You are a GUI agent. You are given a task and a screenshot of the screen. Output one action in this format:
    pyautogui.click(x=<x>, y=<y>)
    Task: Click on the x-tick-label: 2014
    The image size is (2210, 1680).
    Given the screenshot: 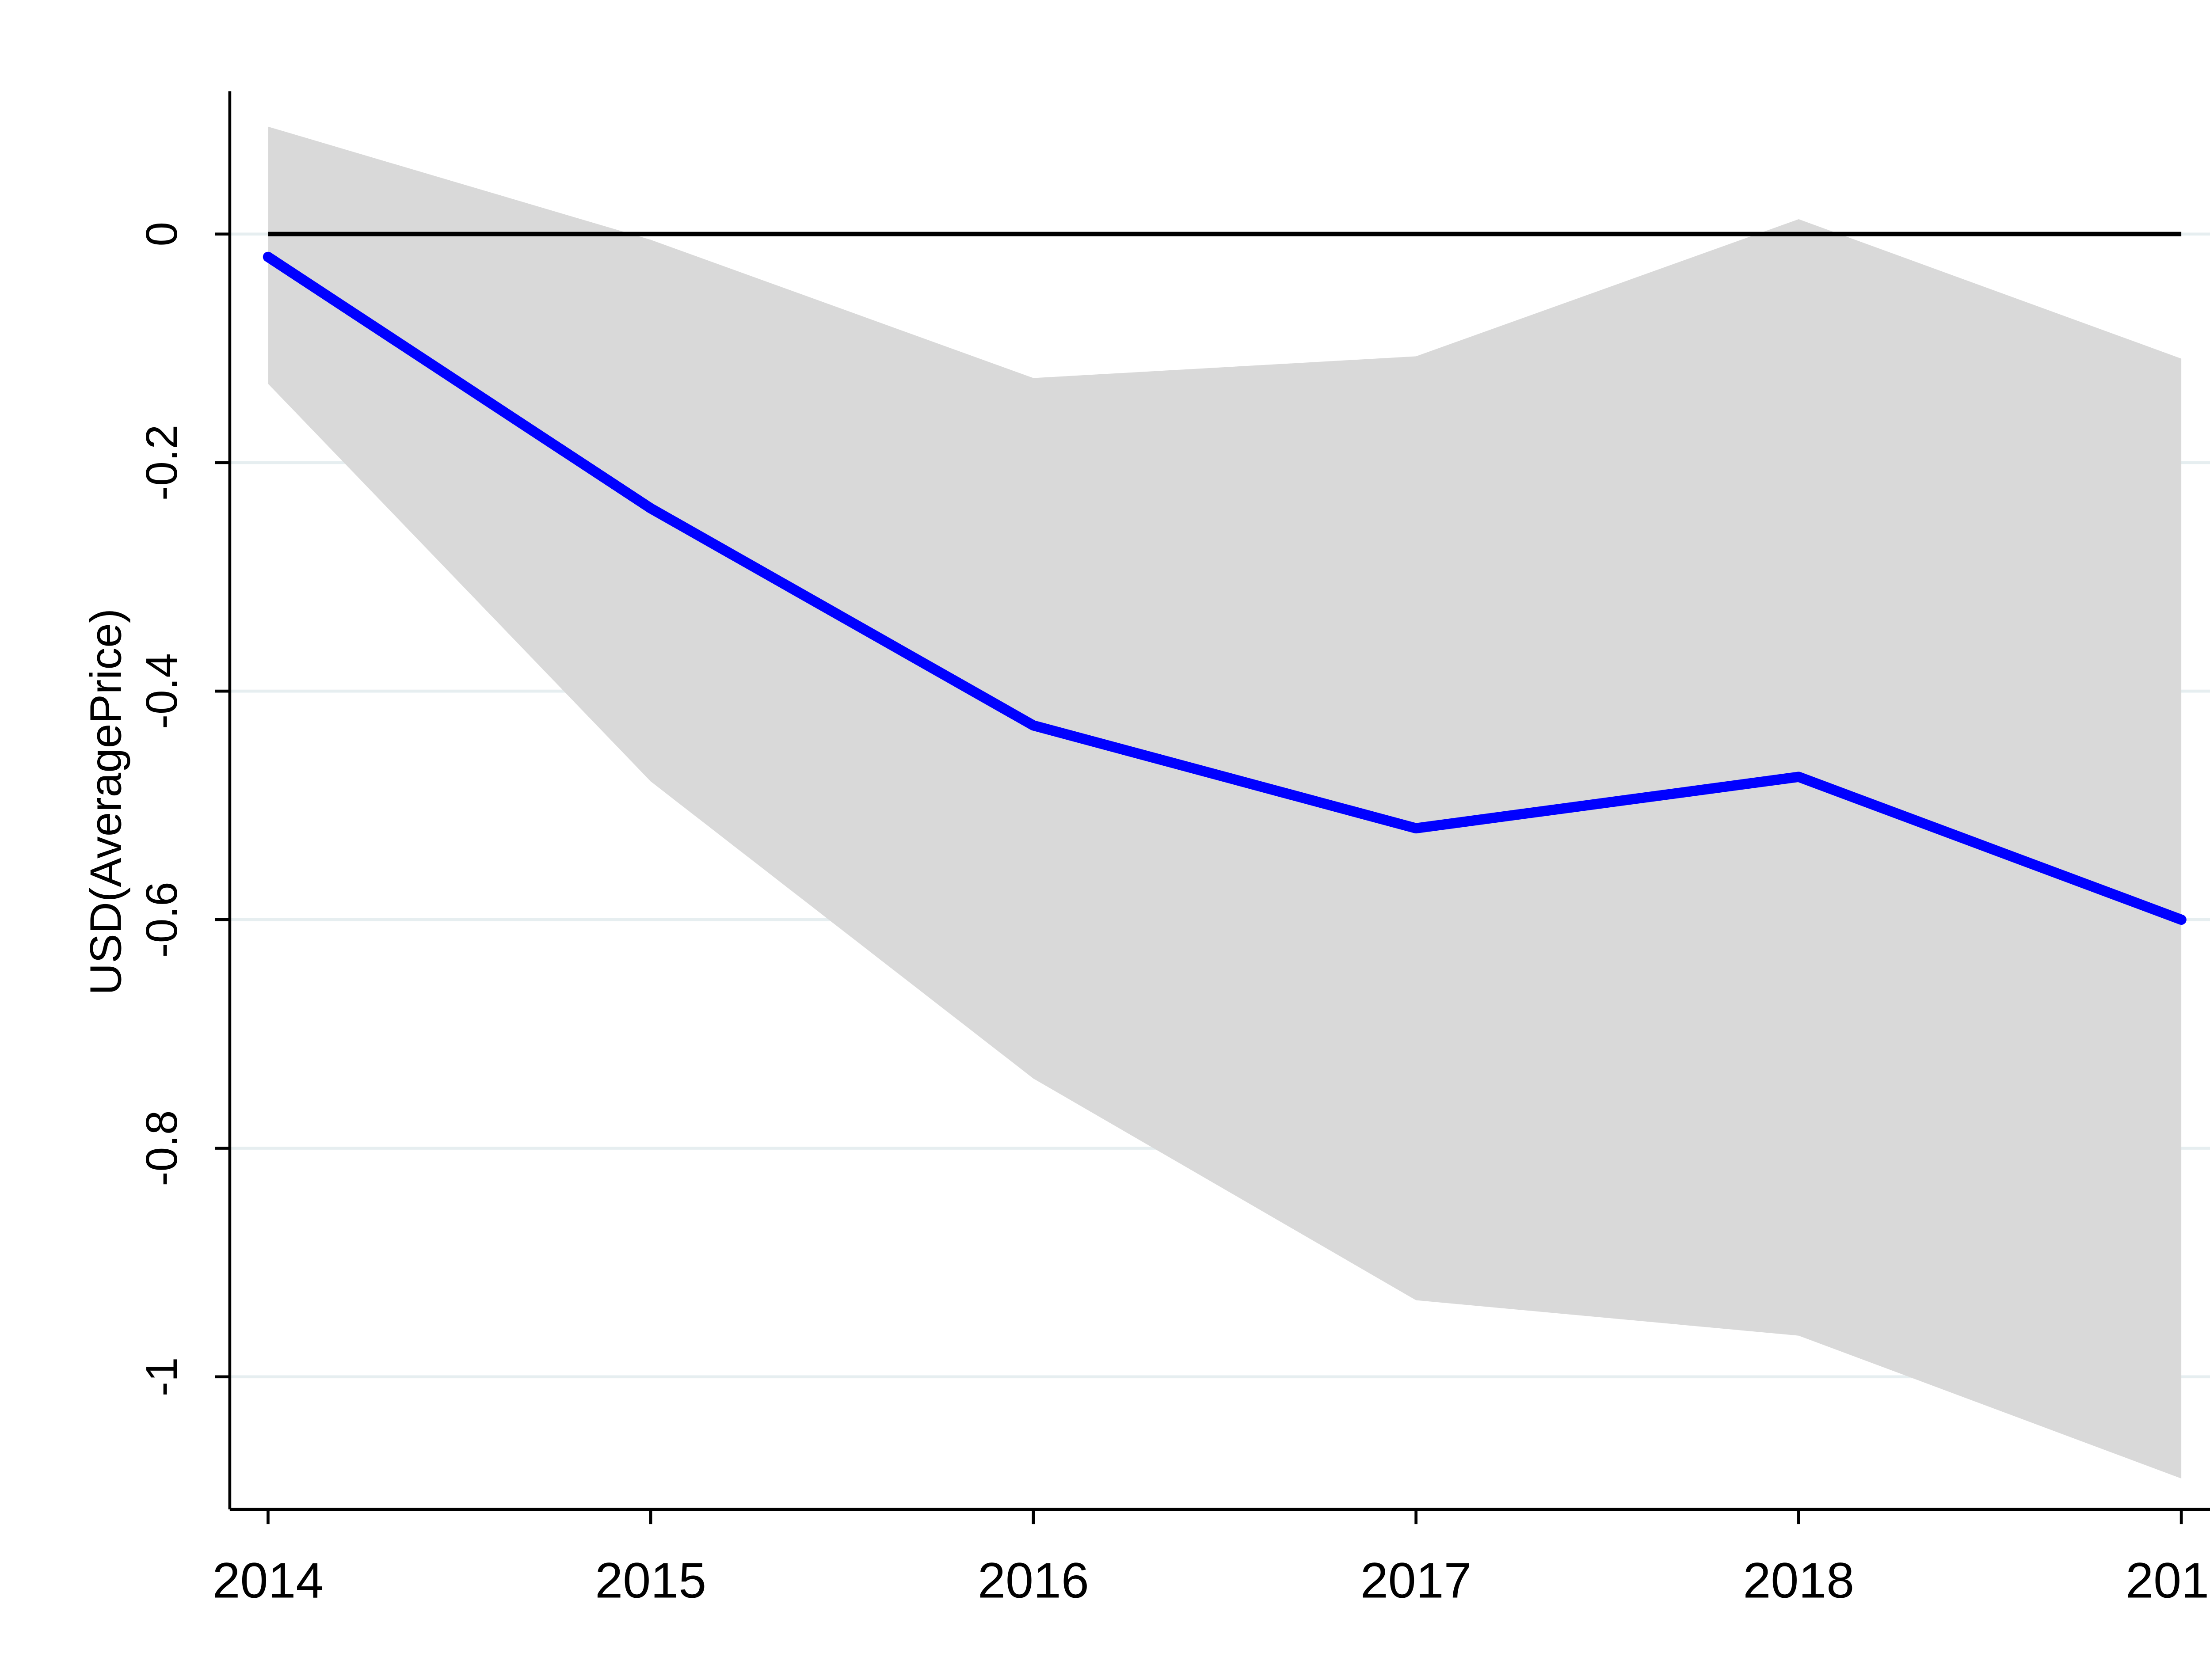 What is the action you would take?
    pyautogui.click(x=268, y=1580)
    